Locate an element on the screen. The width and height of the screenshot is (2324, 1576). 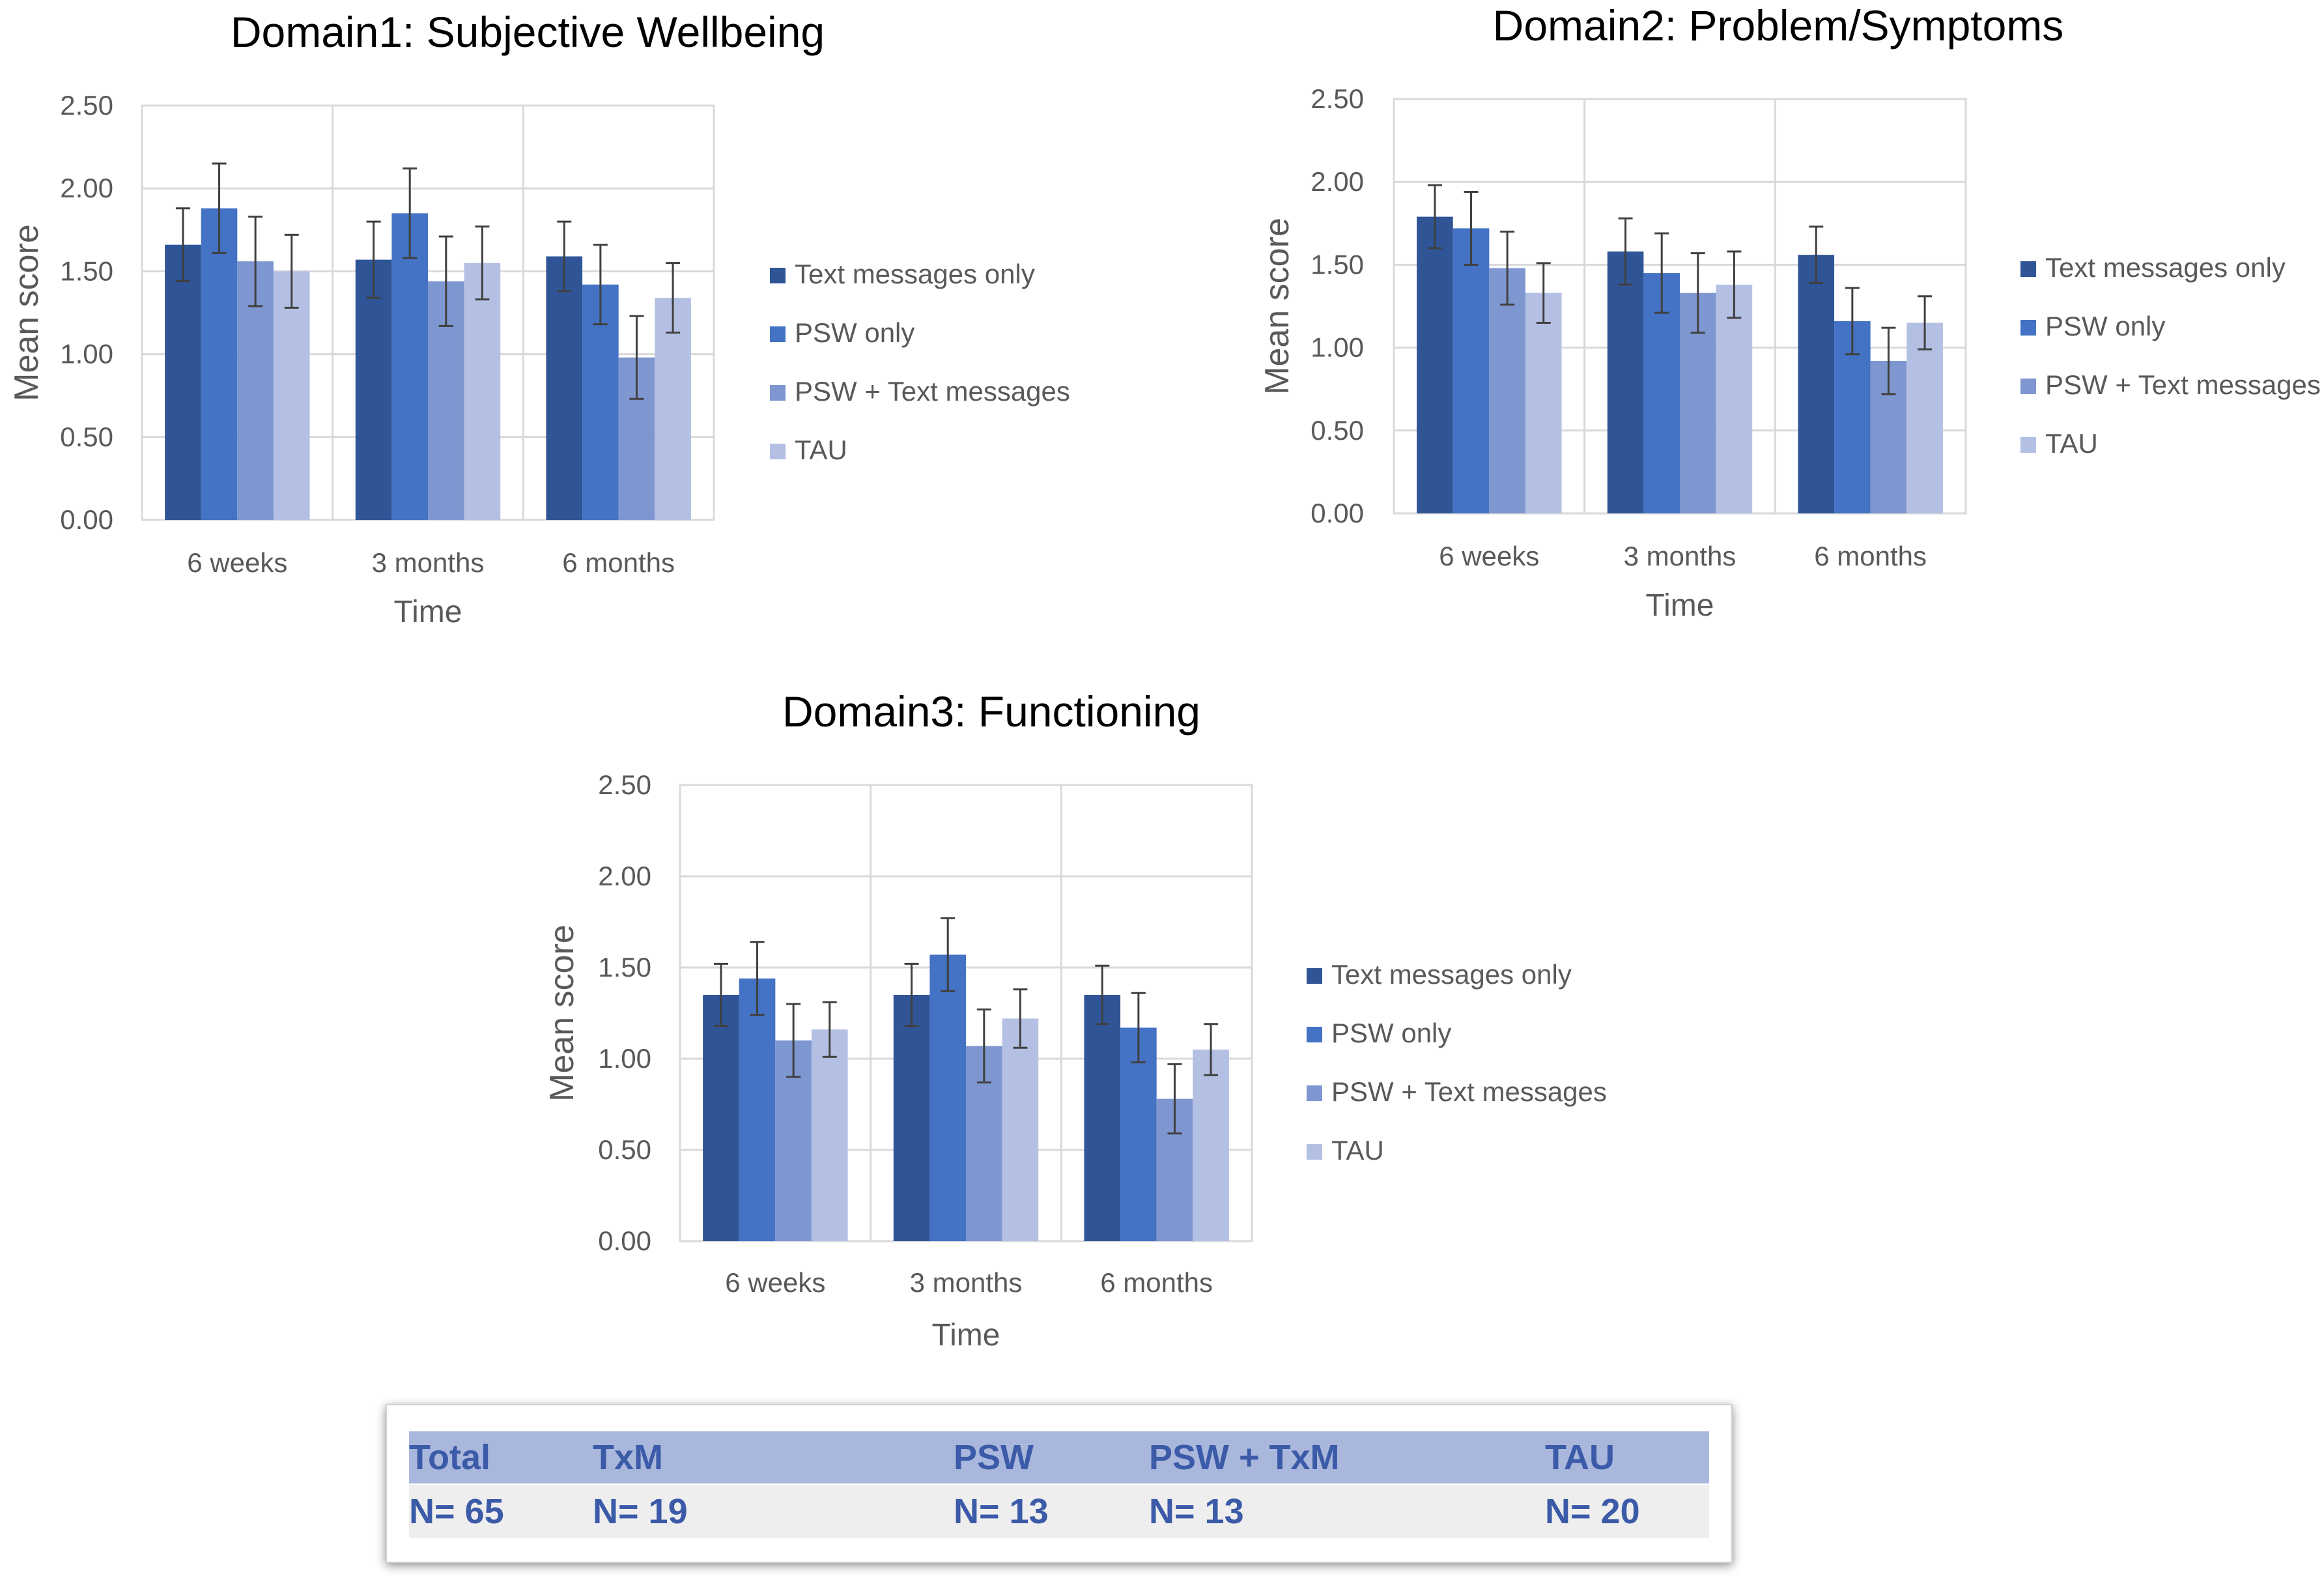
table-row: N= 65 N= 19 N= 13 N= 13 N= 20 is located at coordinates (1059, 1511).